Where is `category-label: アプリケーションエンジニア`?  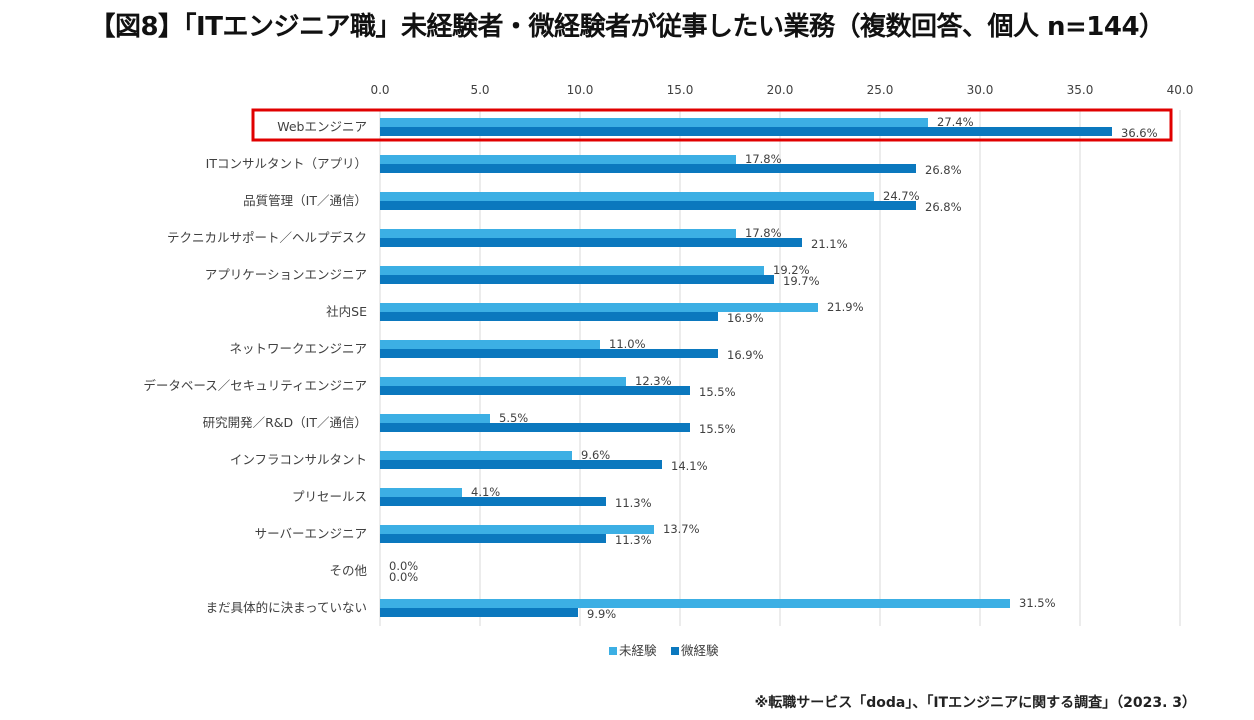 category-label: アプリケーションエンジニア is located at coordinates (286, 274).